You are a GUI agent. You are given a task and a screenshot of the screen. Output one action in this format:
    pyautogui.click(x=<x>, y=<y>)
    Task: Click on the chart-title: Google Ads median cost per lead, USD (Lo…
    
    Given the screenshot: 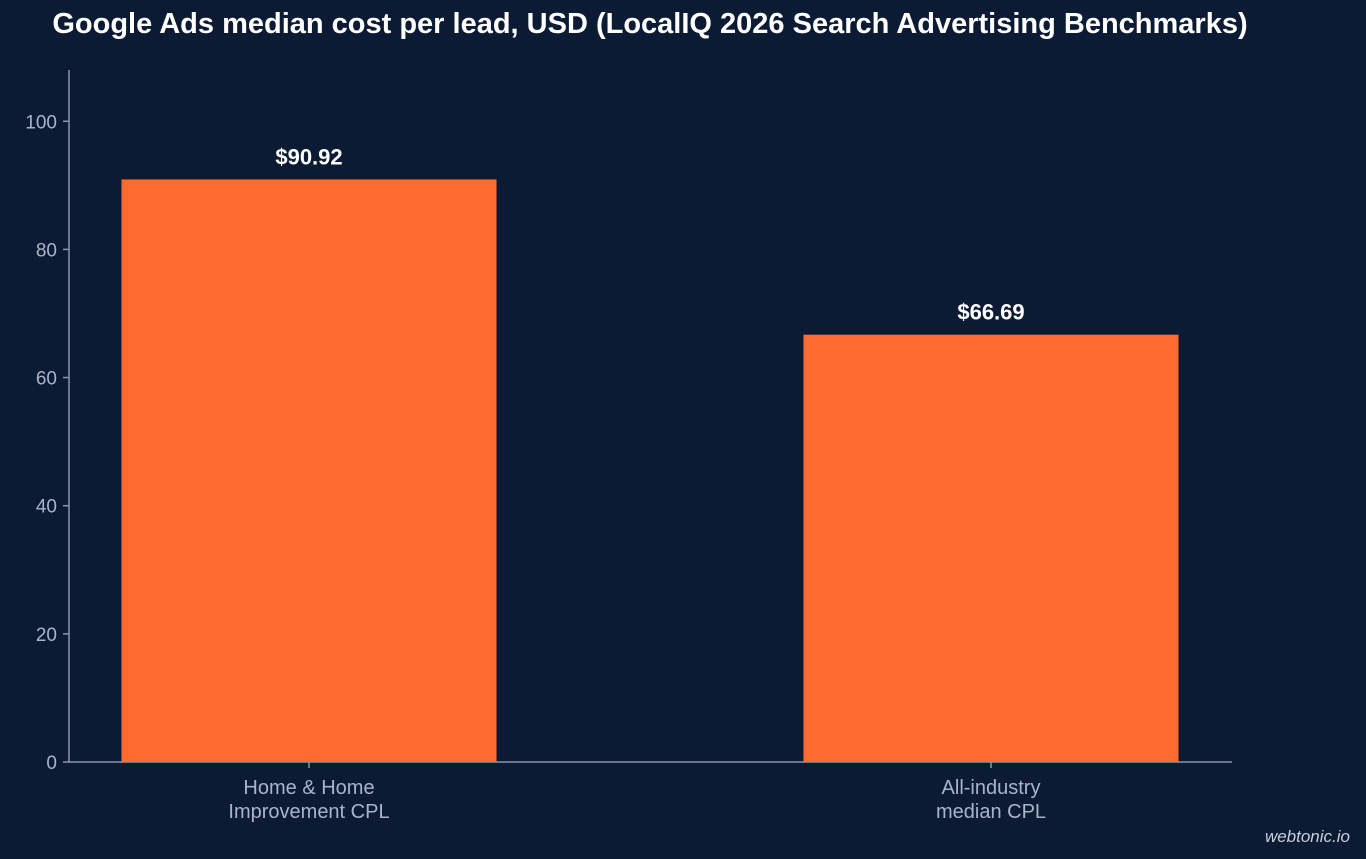 What is the action you would take?
    pyautogui.click(x=650, y=24)
    